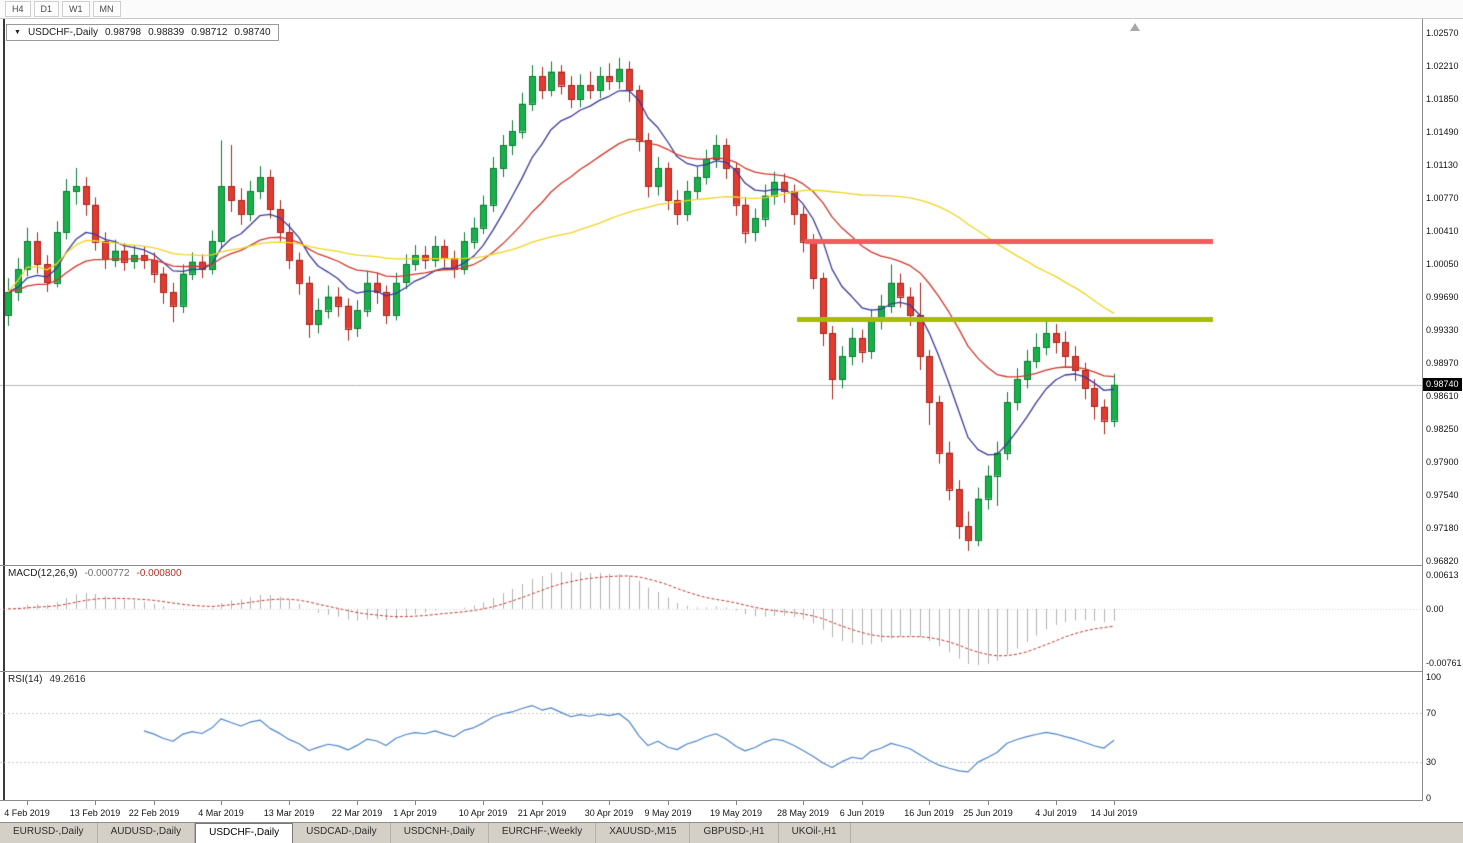 Image resolution: width=1463 pixels, height=843 pixels. Describe the element at coordinates (1442, 575) in the screenshot. I see `macd-scale-label: 0.00613` at that location.